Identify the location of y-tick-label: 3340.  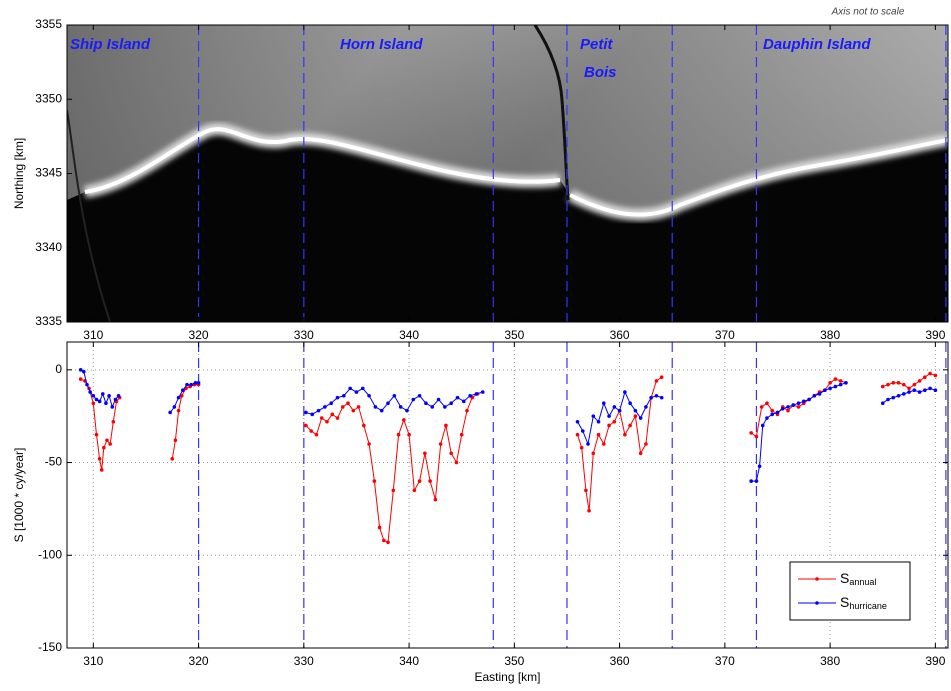
(48, 247).